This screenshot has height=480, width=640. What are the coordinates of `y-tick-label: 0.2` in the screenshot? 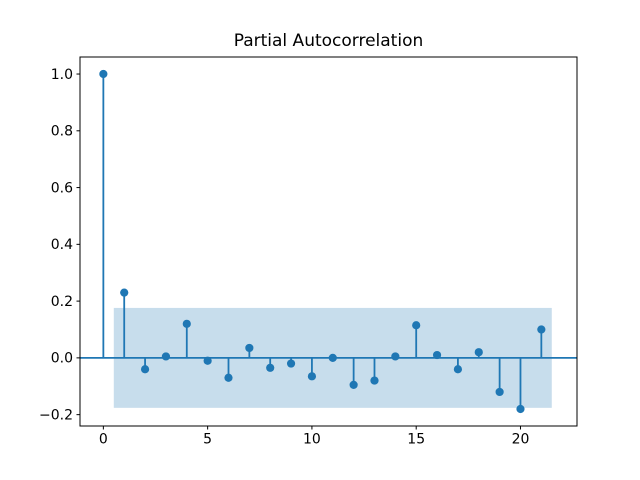 It's located at (62, 302).